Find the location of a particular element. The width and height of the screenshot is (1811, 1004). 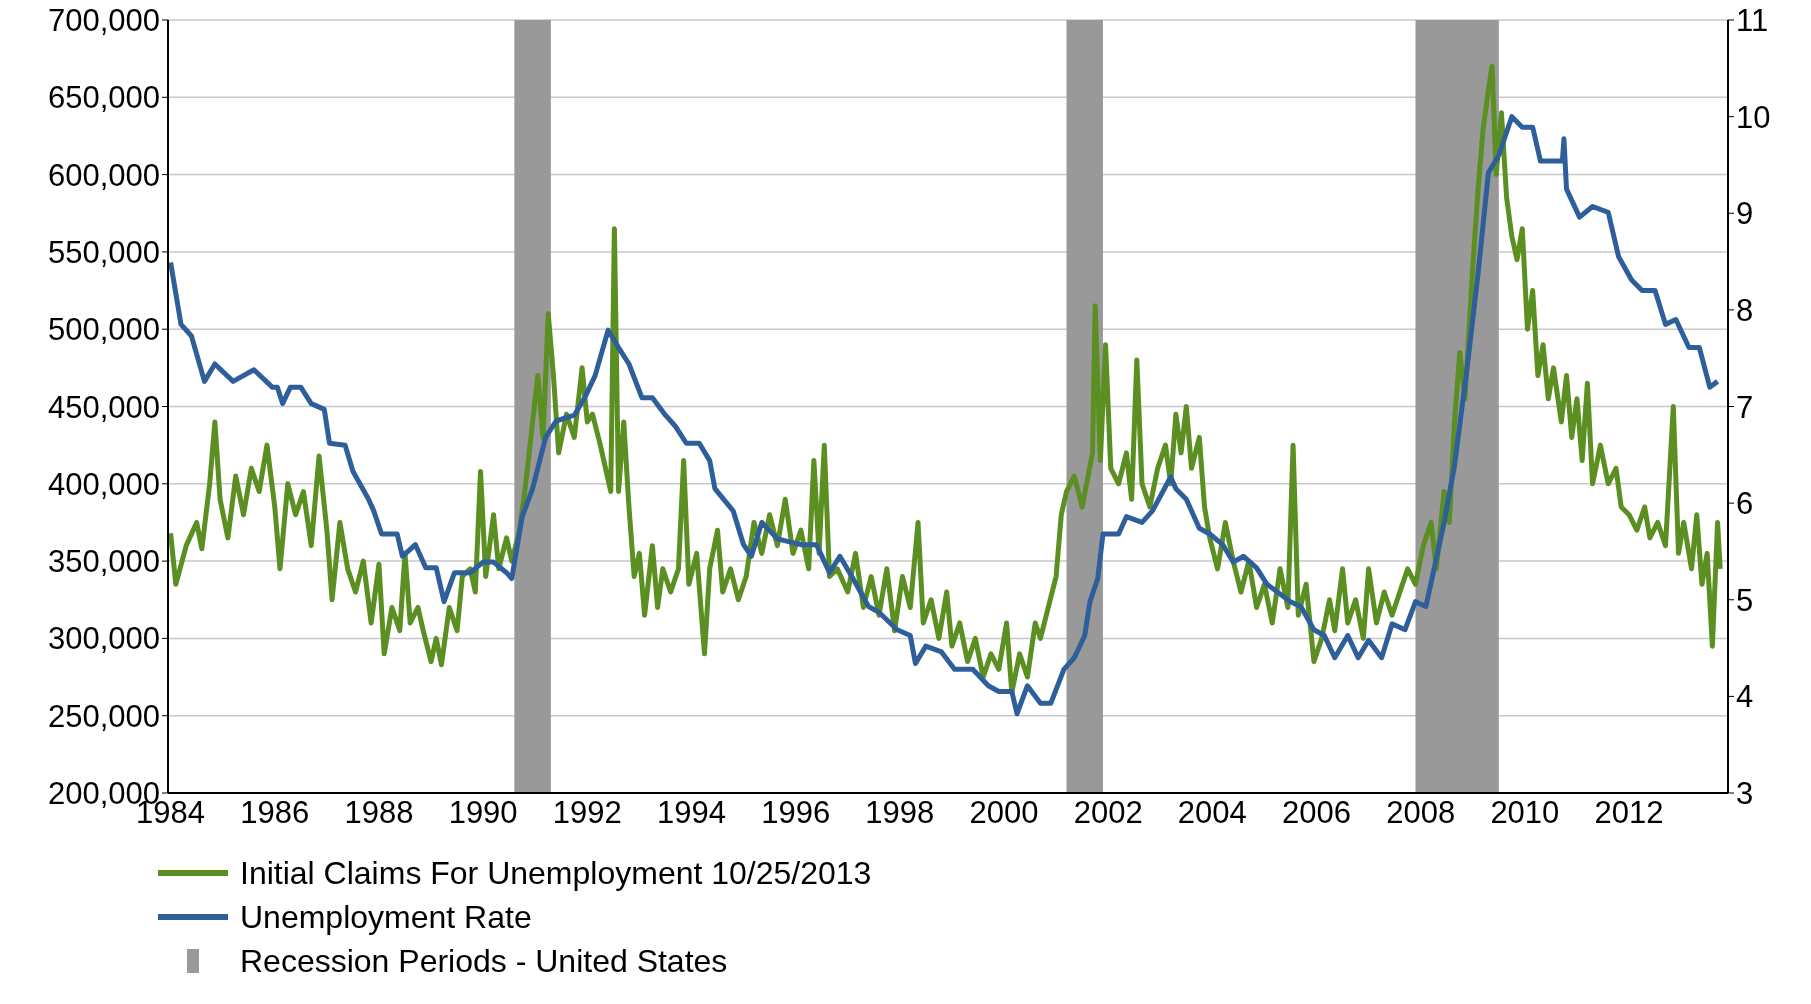

y-tick-label: 300,000 is located at coordinates (103, 639).